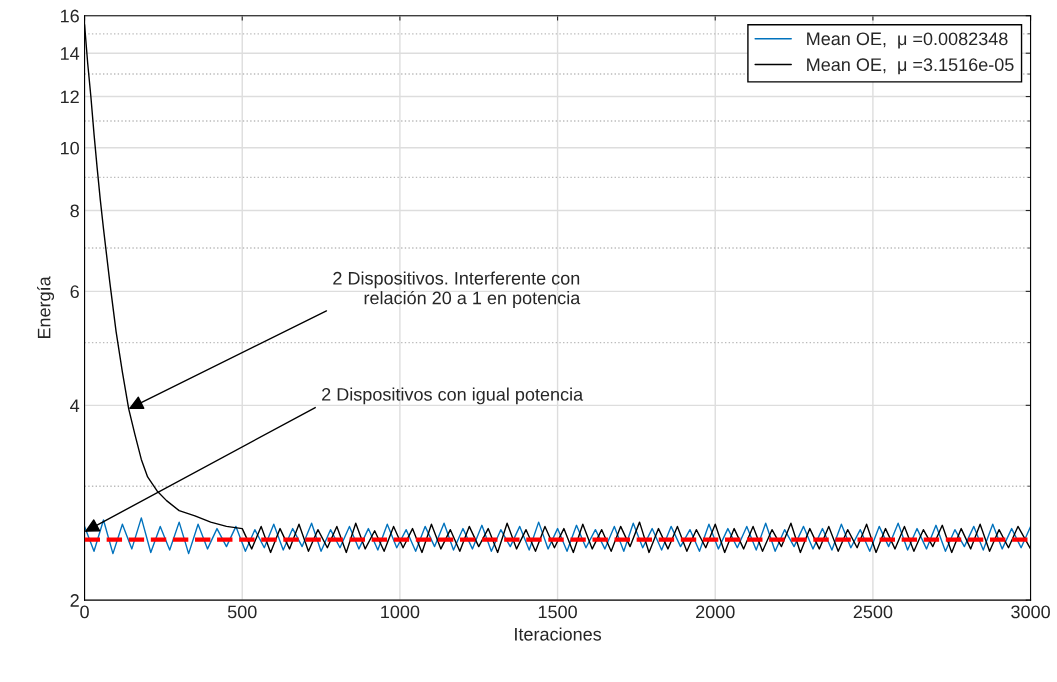 The image size is (1057, 682). I want to click on x-axis-title: Iteraciones, so click(558, 634).